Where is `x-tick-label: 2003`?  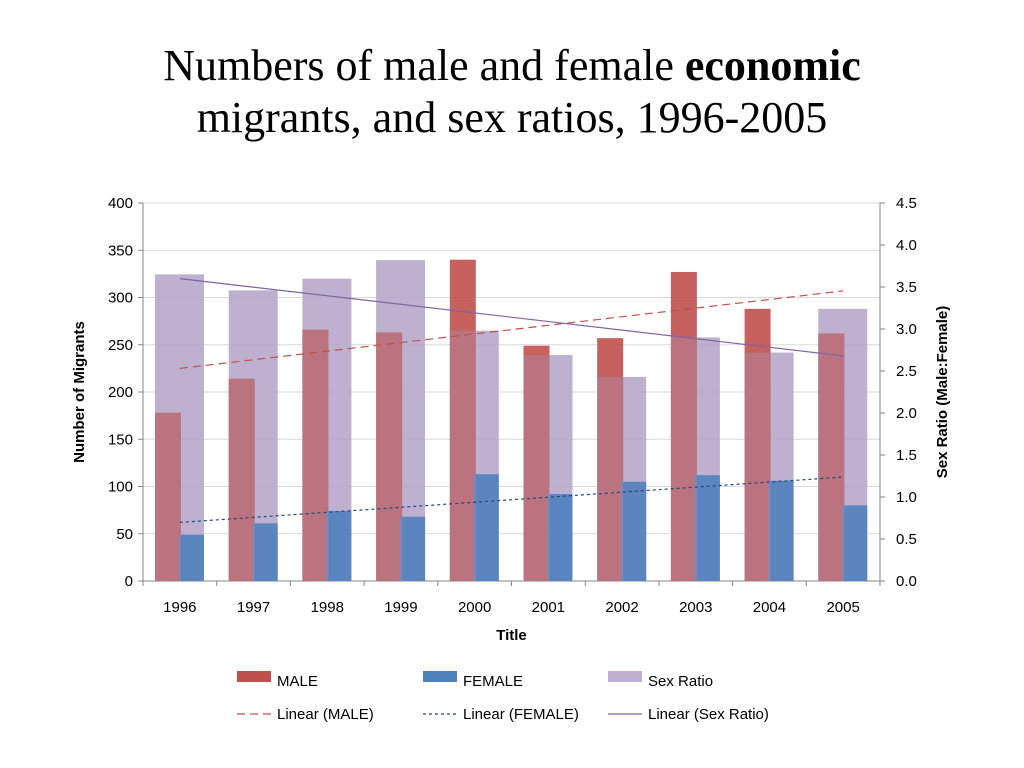
x-tick-label: 2003 is located at coordinates (695, 607).